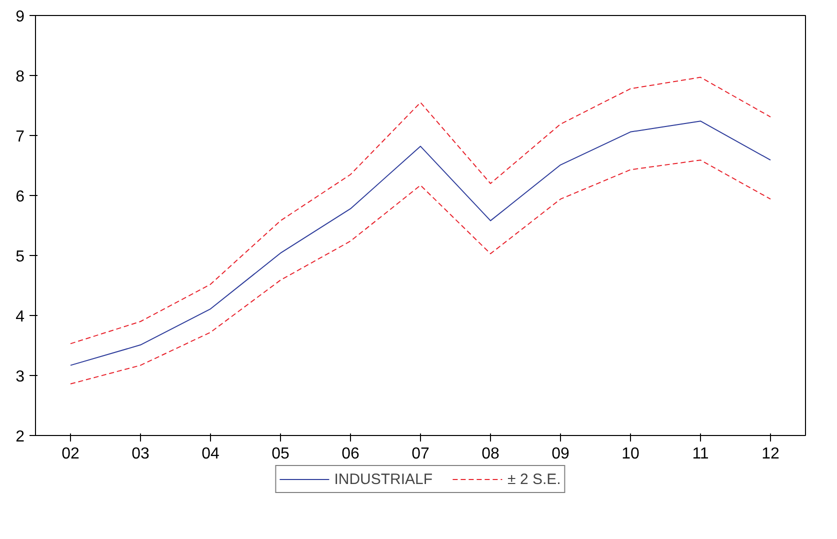  Describe the element at coordinates (351, 454) in the screenshot. I see `x-tick-label: 06` at that location.